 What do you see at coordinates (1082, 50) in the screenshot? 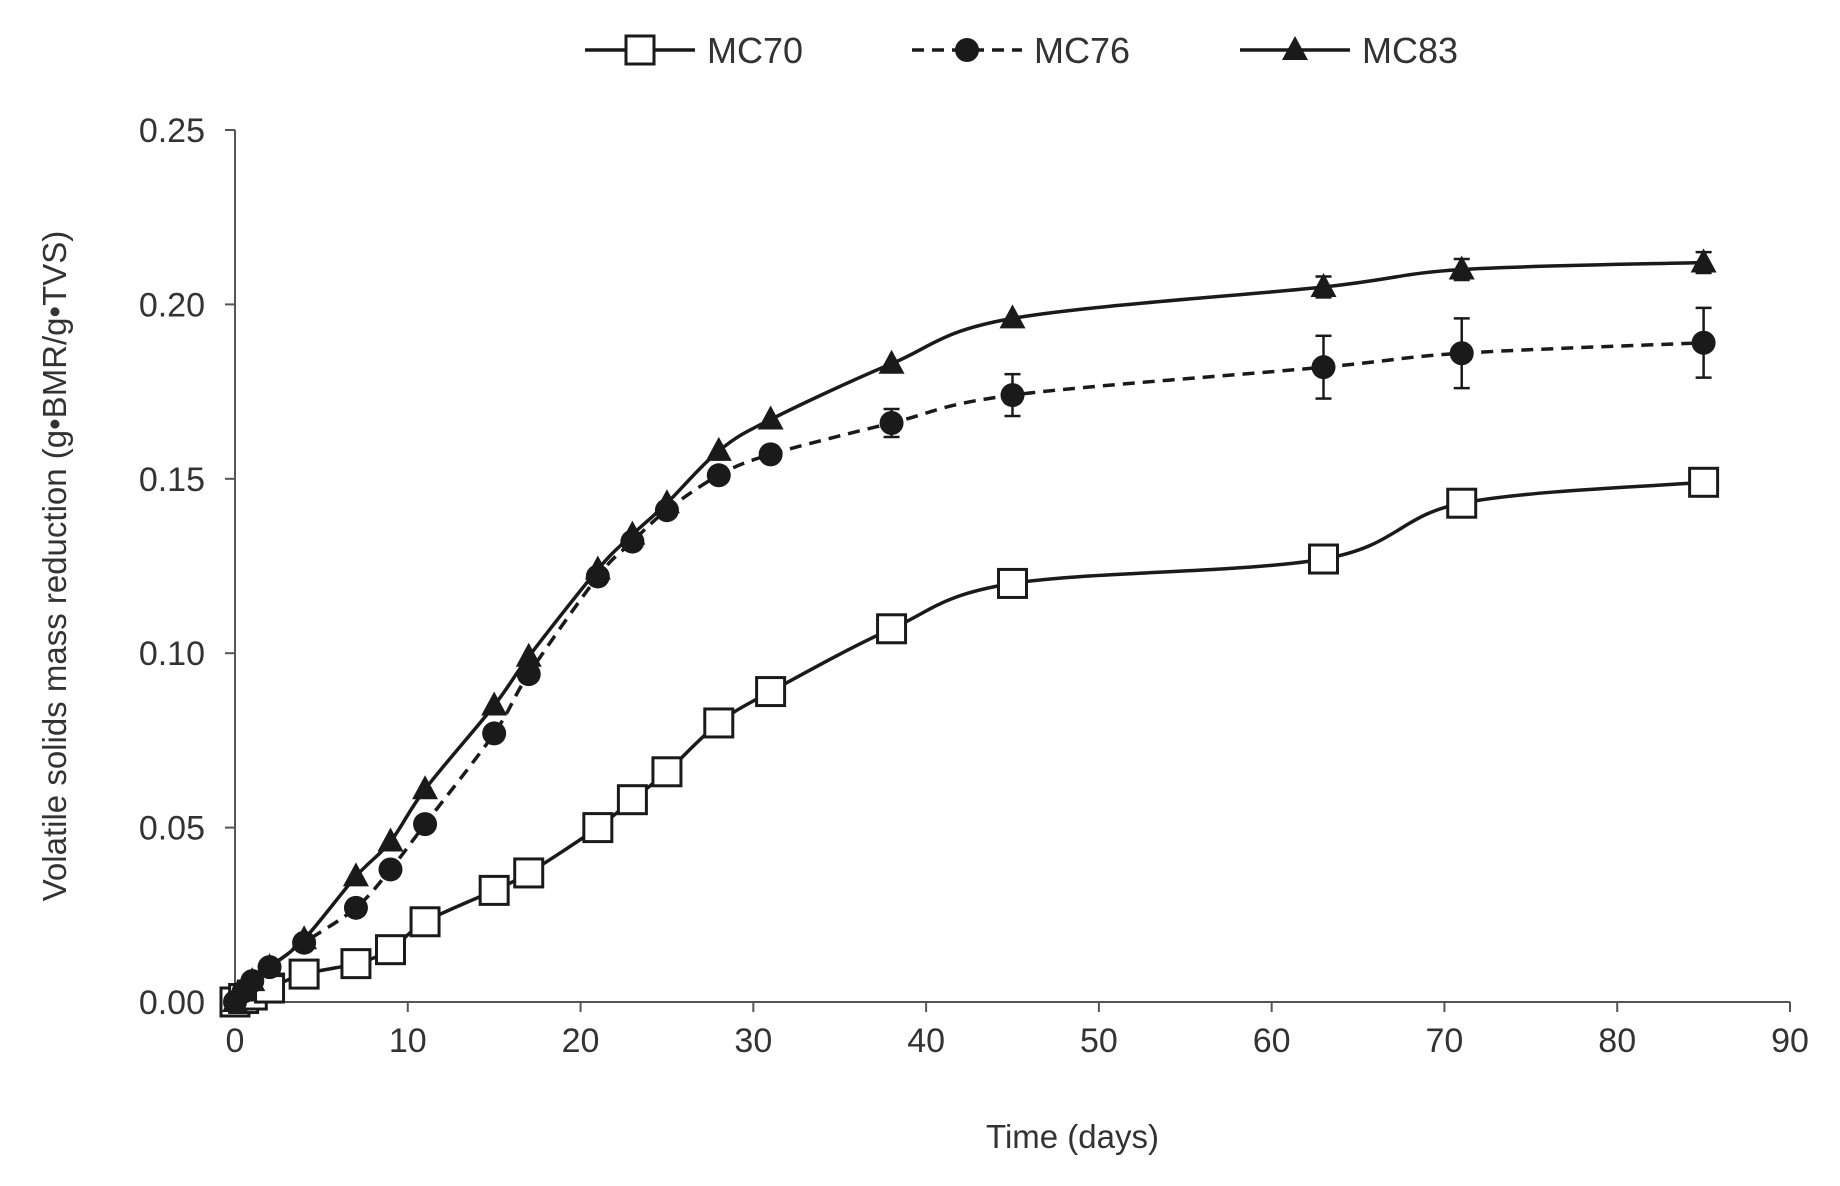
I see `legend-label: MC76` at bounding box center [1082, 50].